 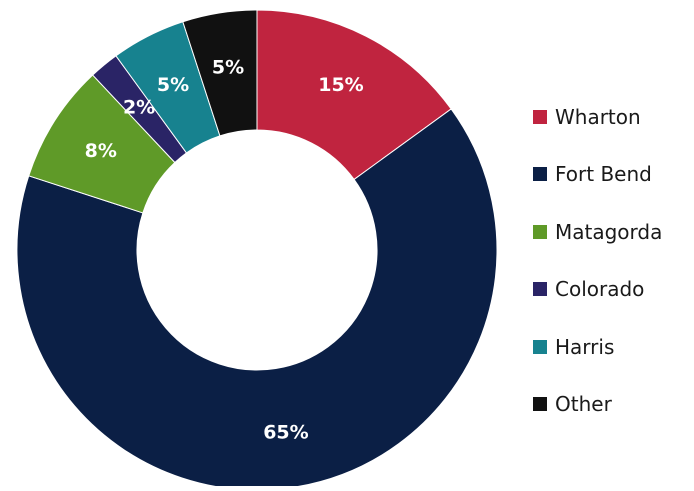 I want to click on donut-slice-other, so click(x=220, y=73).